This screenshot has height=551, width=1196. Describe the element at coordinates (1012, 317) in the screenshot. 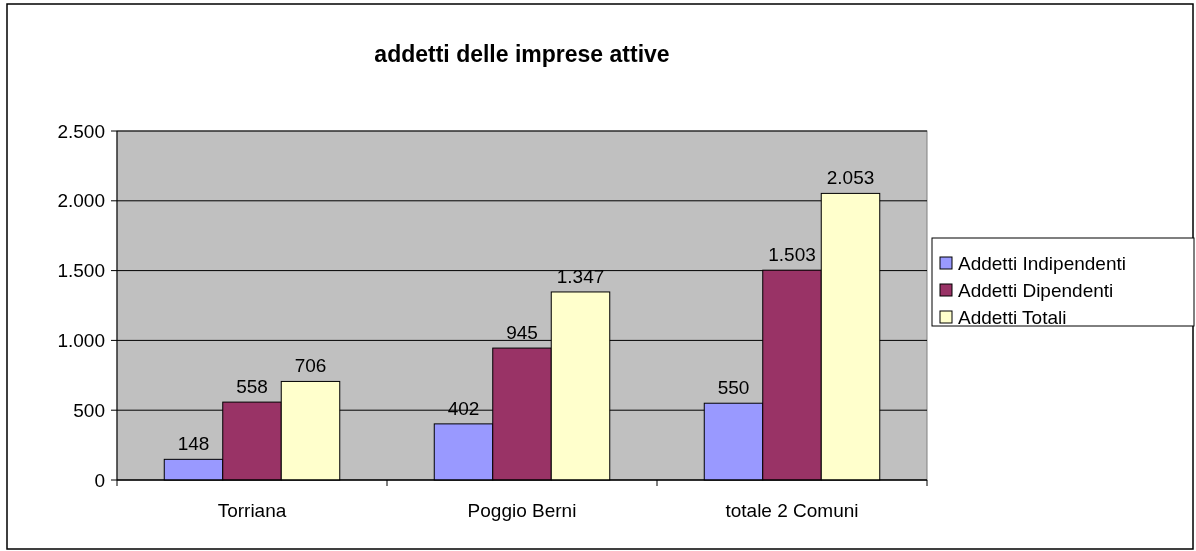

I see `legend-label: Addetti Totali` at that location.